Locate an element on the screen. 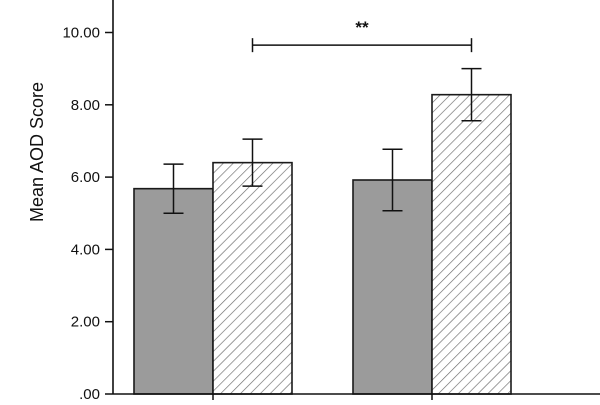 The width and height of the screenshot is (600, 405). y-tick-label: 10.00 is located at coordinates (81, 33).